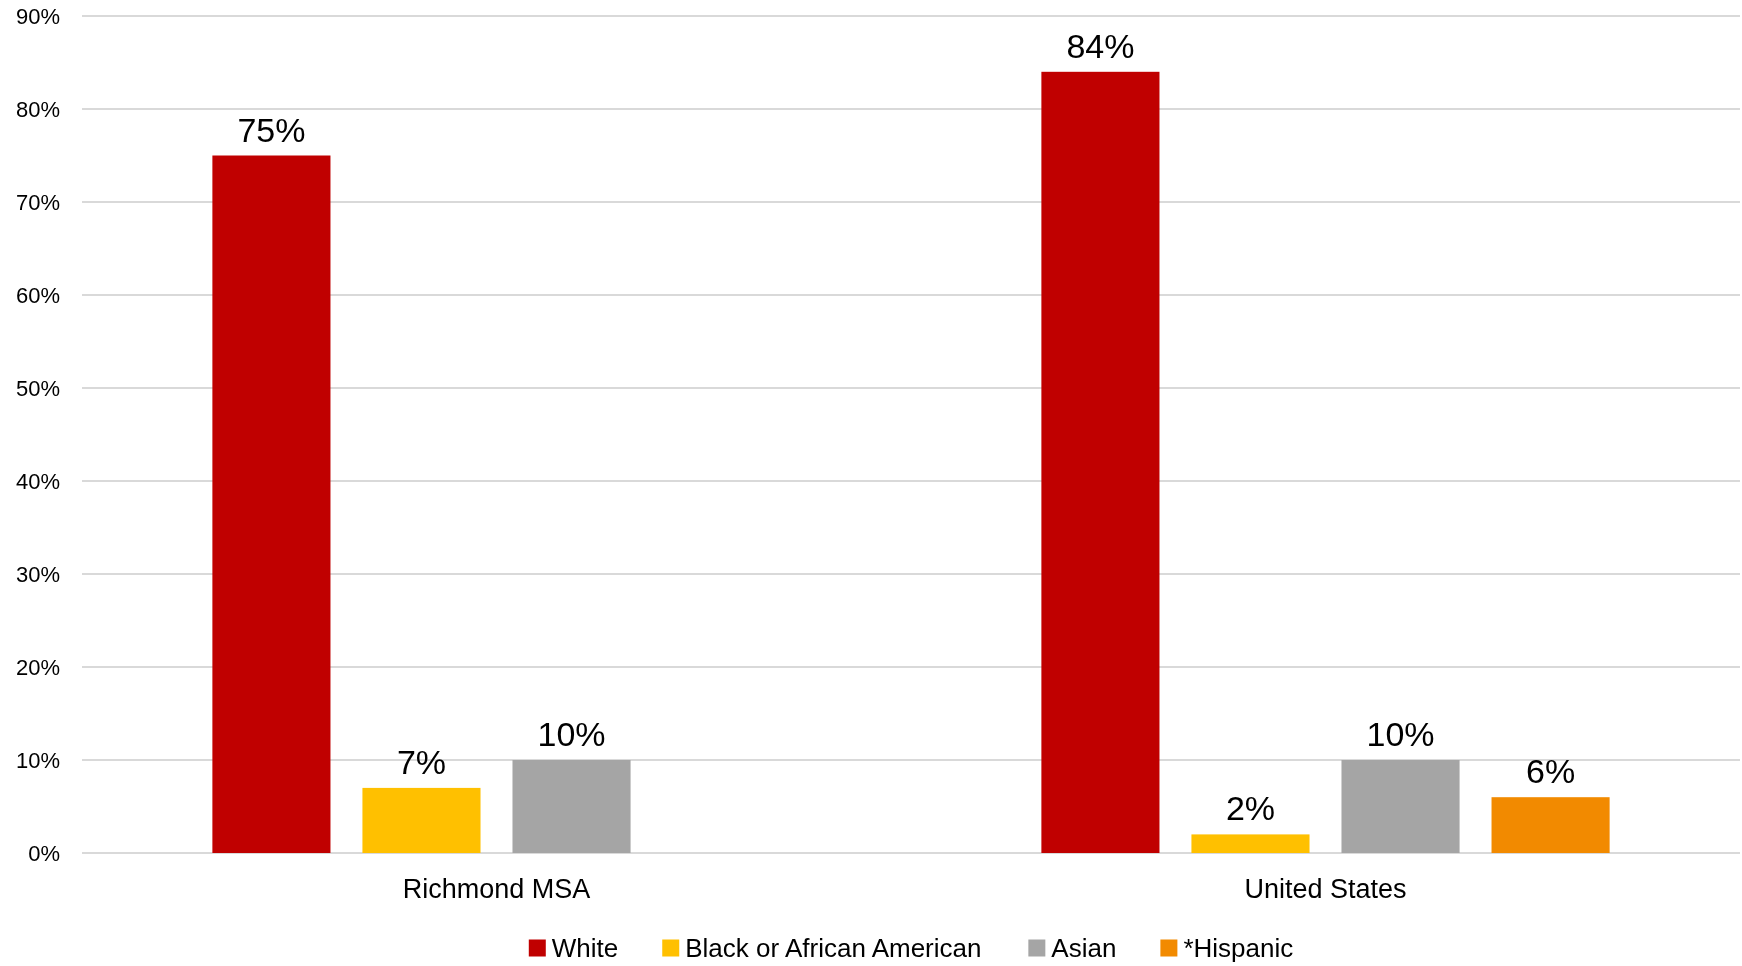  Describe the element at coordinates (37, 295) in the screenshot. I see `y-tick-label: 60%` at that location.